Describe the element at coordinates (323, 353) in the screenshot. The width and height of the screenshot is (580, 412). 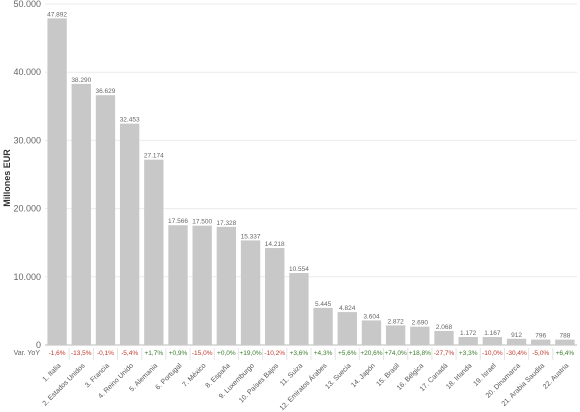
I see `var-yoy-label: +4,3%` at that location.